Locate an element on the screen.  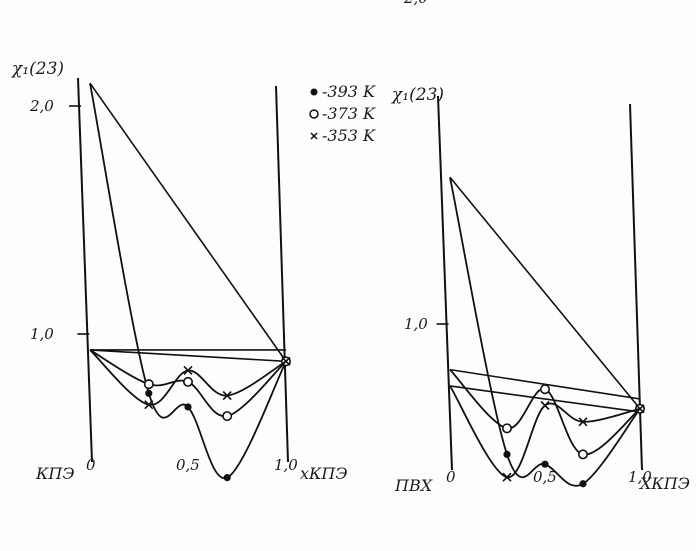
legend-circle-marker is located at coordinates (314, 114).